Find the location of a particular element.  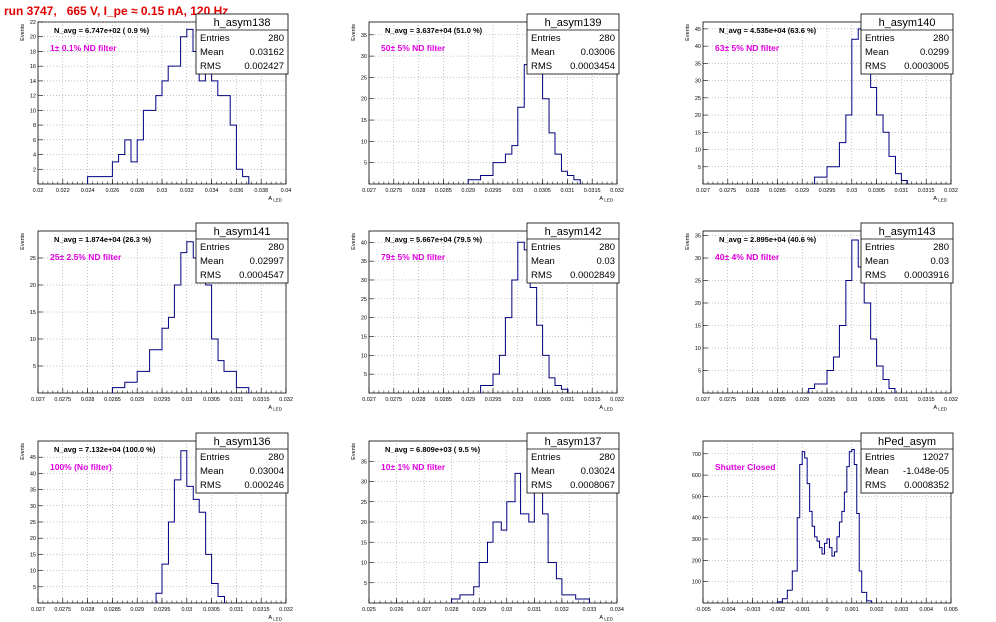

tick-label-y: 30 is located at coordinates (364, 281).